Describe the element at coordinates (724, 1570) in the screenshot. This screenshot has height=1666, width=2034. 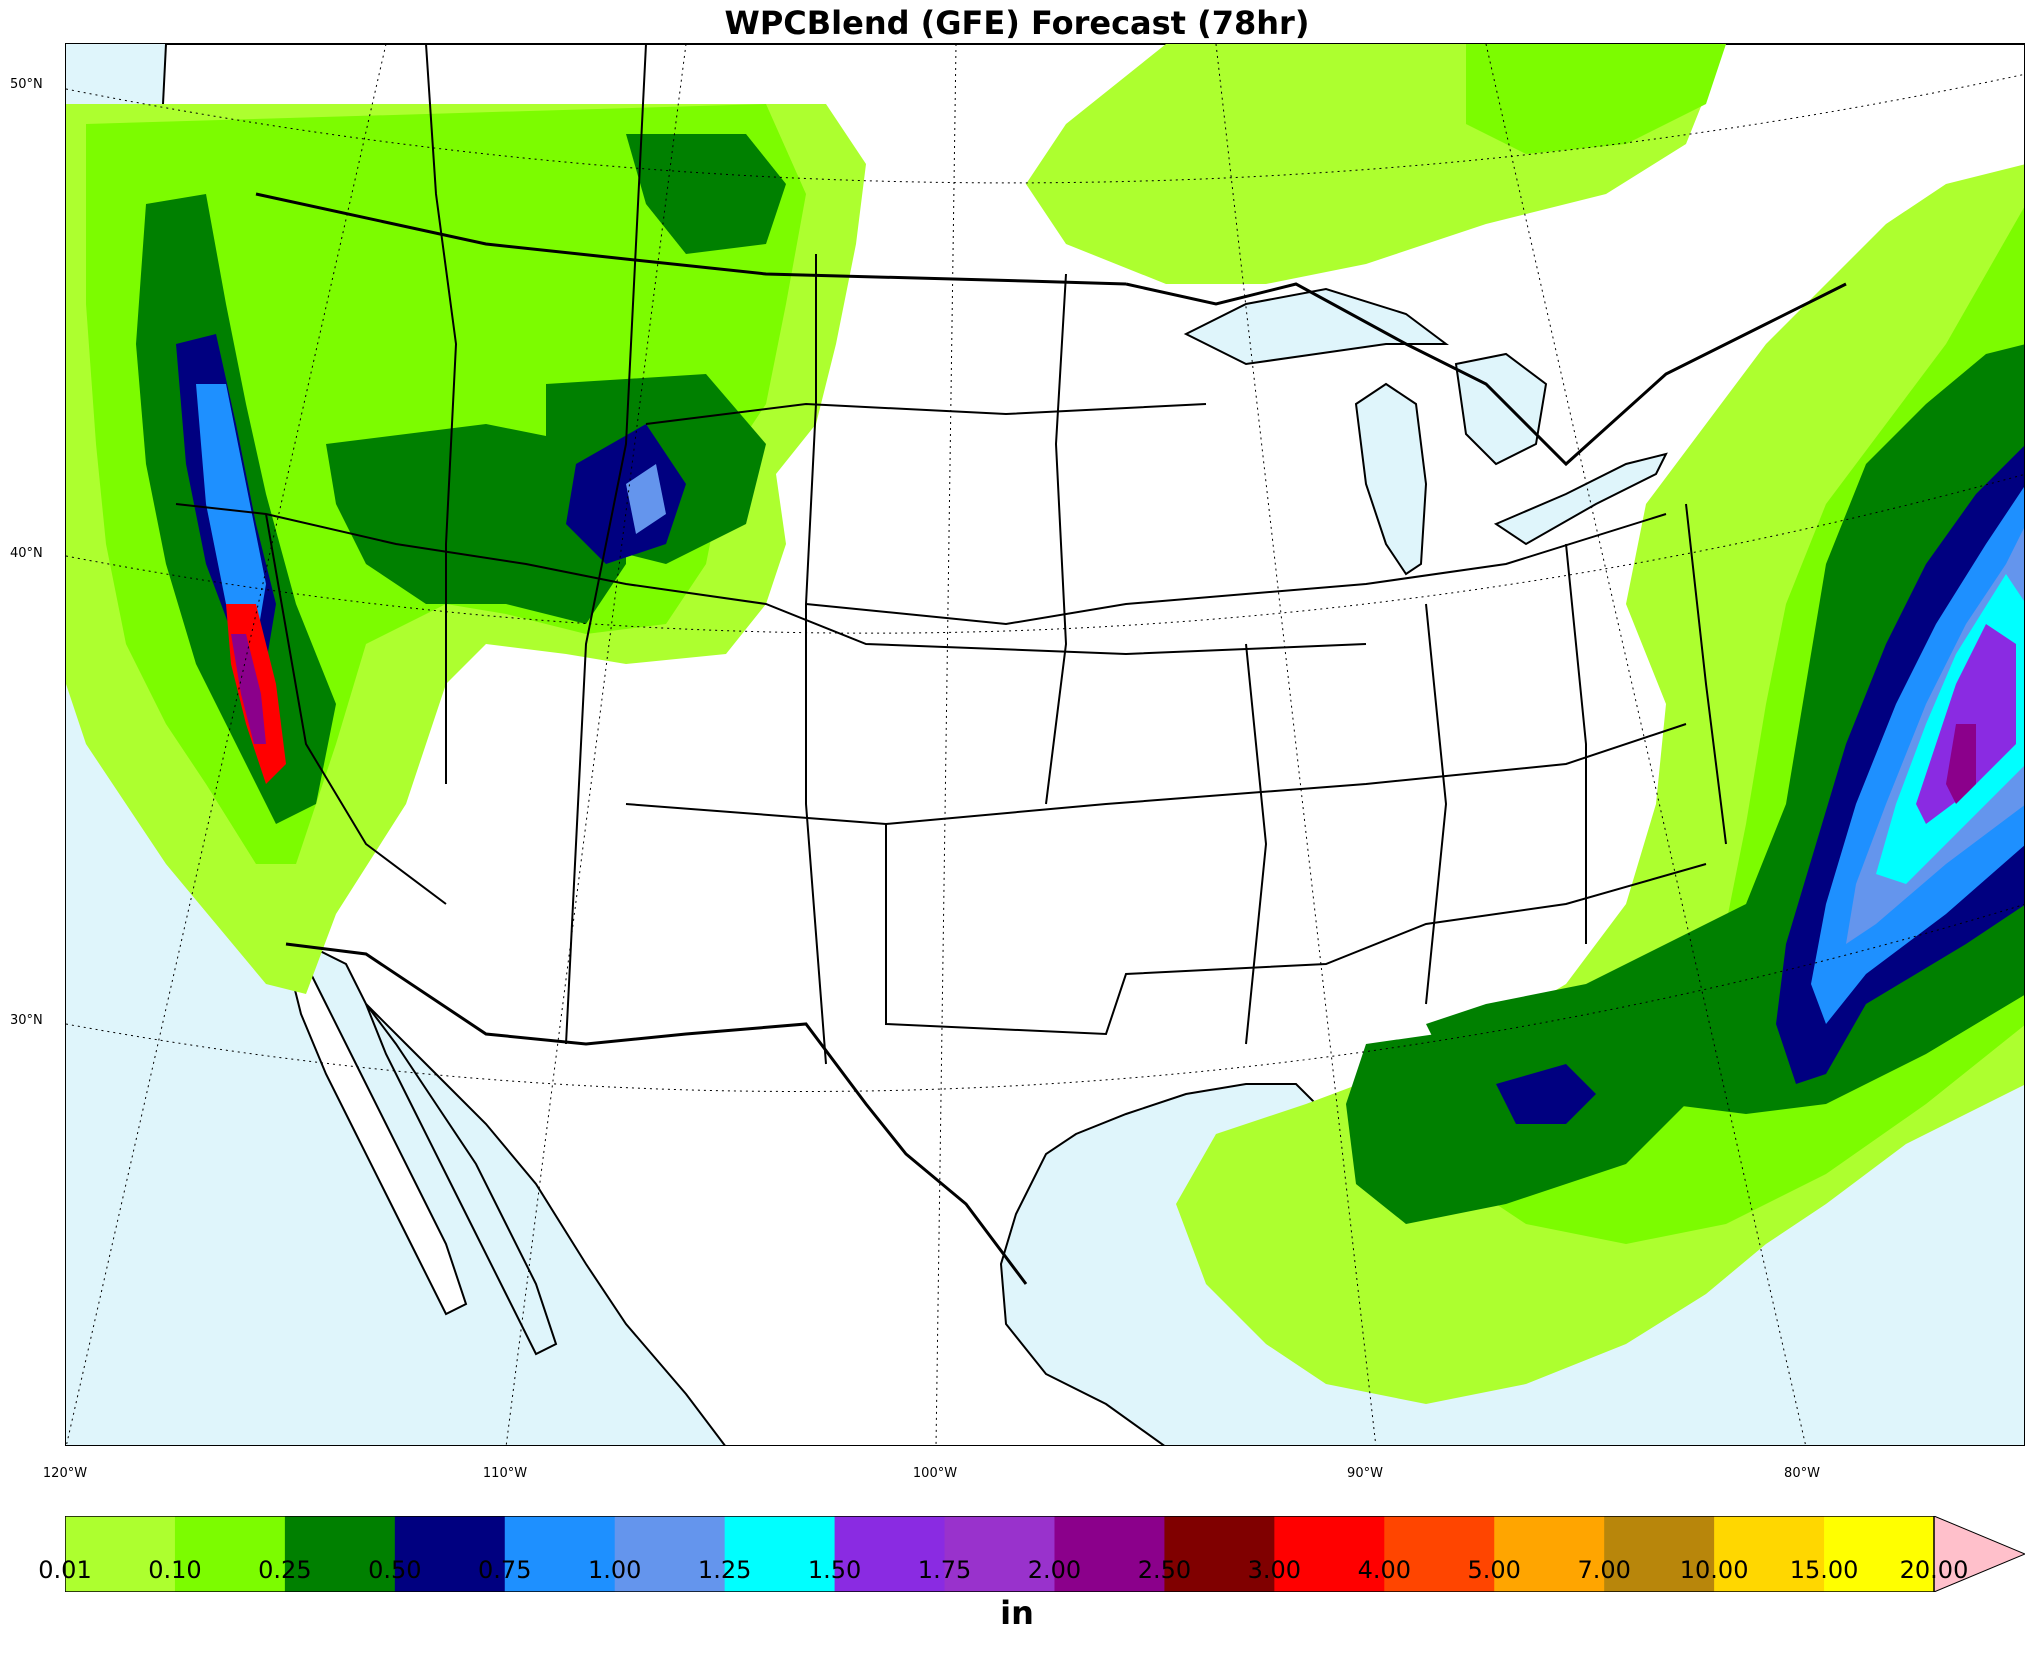
I see `colorbar-tick-label: 1.25` at that location.